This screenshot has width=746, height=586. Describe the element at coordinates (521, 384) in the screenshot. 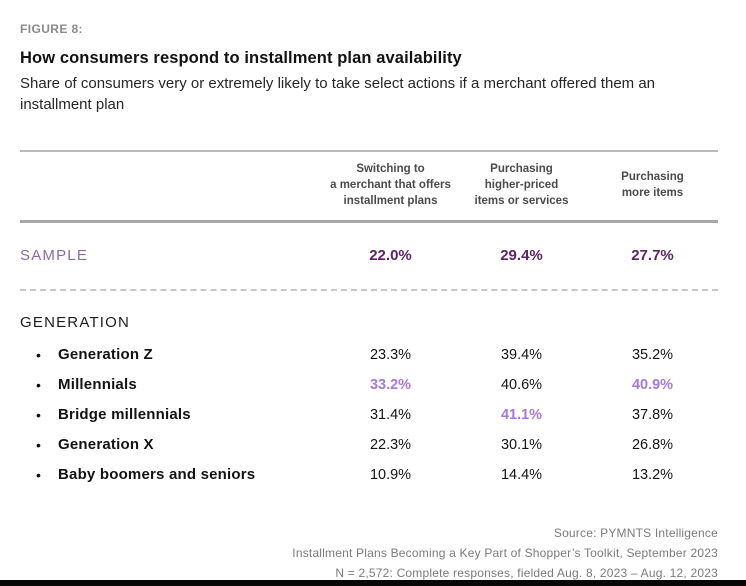

I see `cell-value: 40.6%` at that location.